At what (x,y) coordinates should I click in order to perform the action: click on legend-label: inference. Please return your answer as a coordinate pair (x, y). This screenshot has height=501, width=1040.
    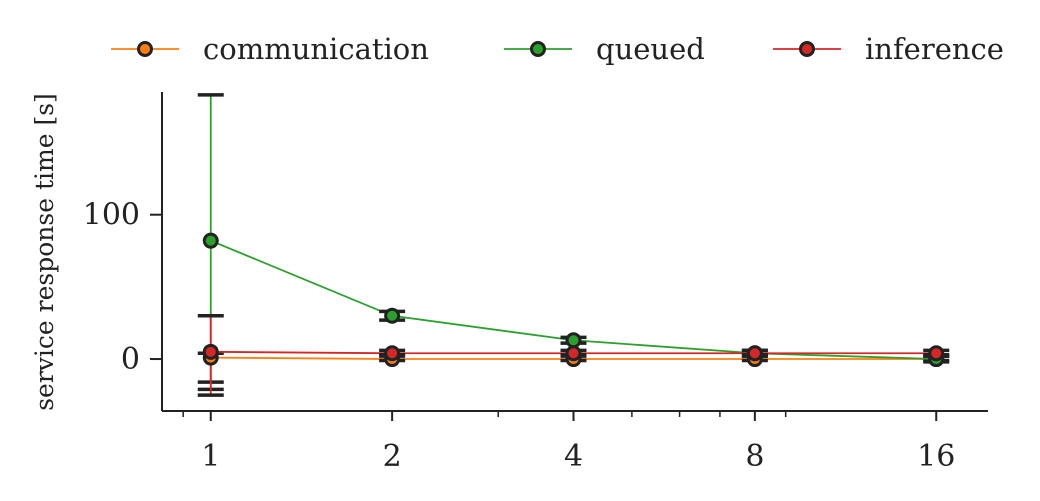
    Looking at the image, I should click on (934, 49).